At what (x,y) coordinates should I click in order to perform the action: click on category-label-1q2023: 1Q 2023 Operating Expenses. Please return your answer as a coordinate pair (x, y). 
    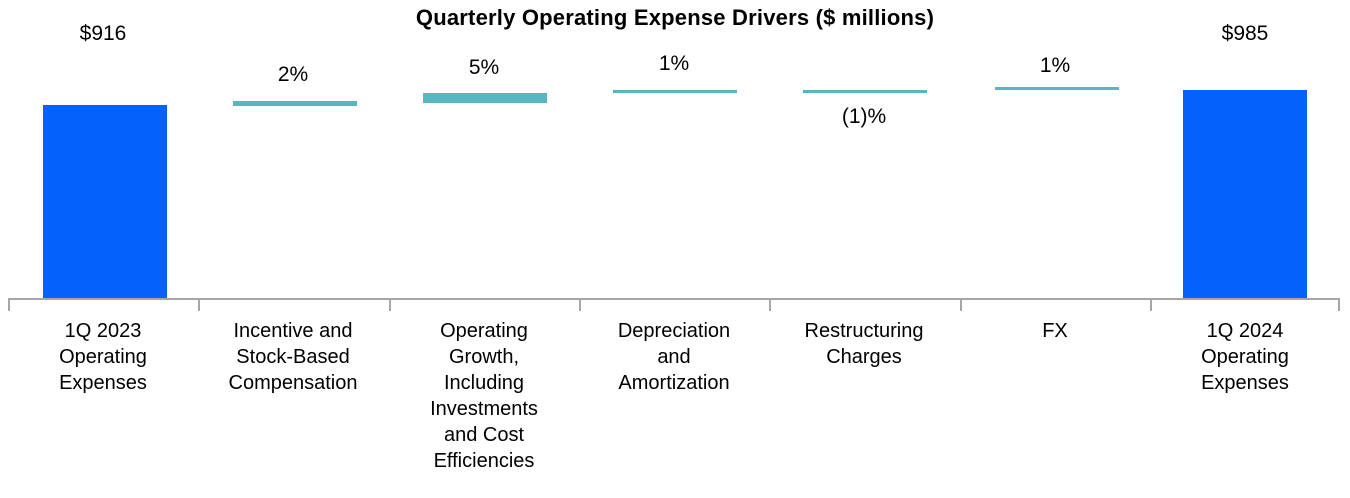
    Looking at the image, I should click on (103, 357).